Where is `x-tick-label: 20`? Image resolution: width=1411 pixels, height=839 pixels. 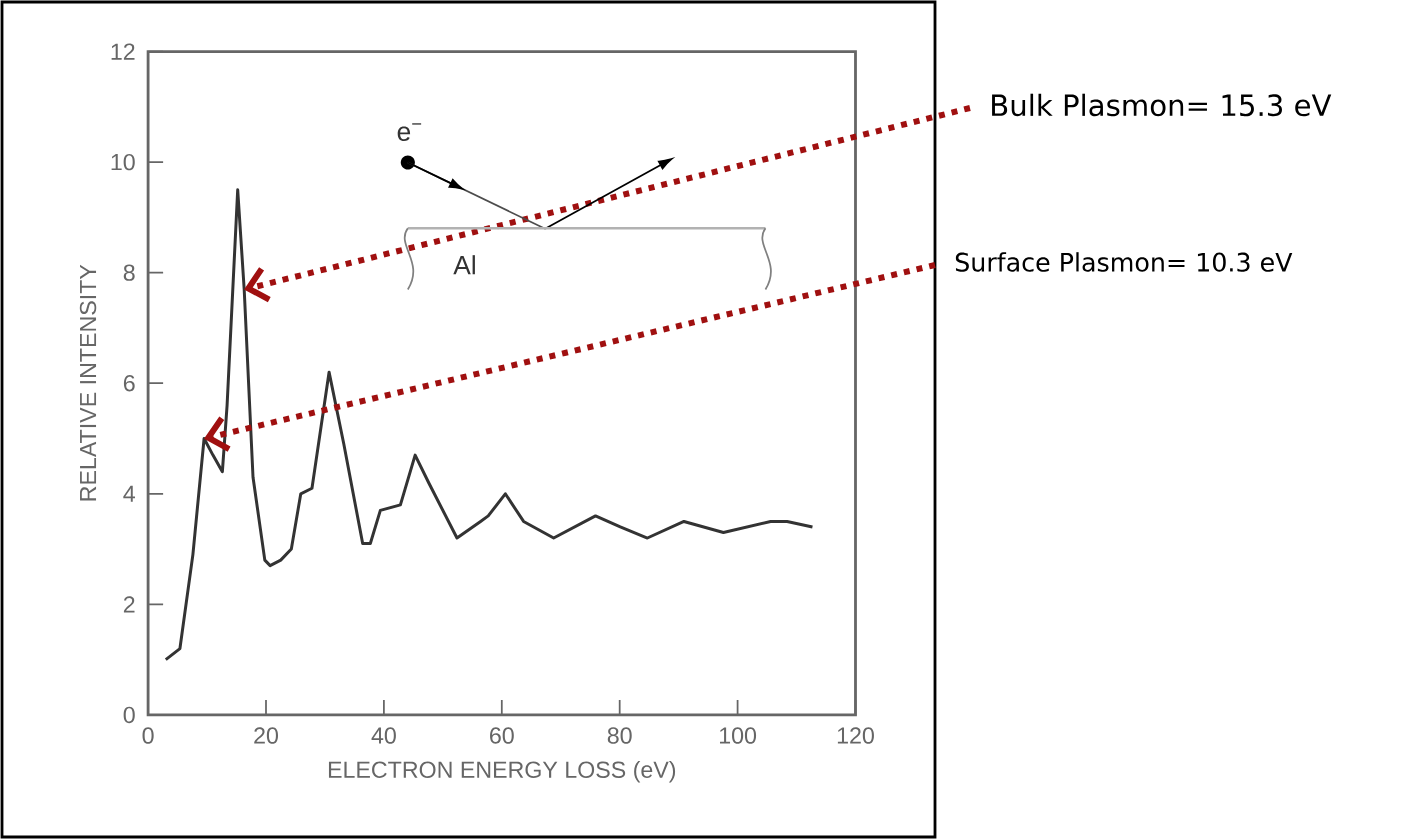
x-tick-label: 20 is located at coordinates (266, 735).